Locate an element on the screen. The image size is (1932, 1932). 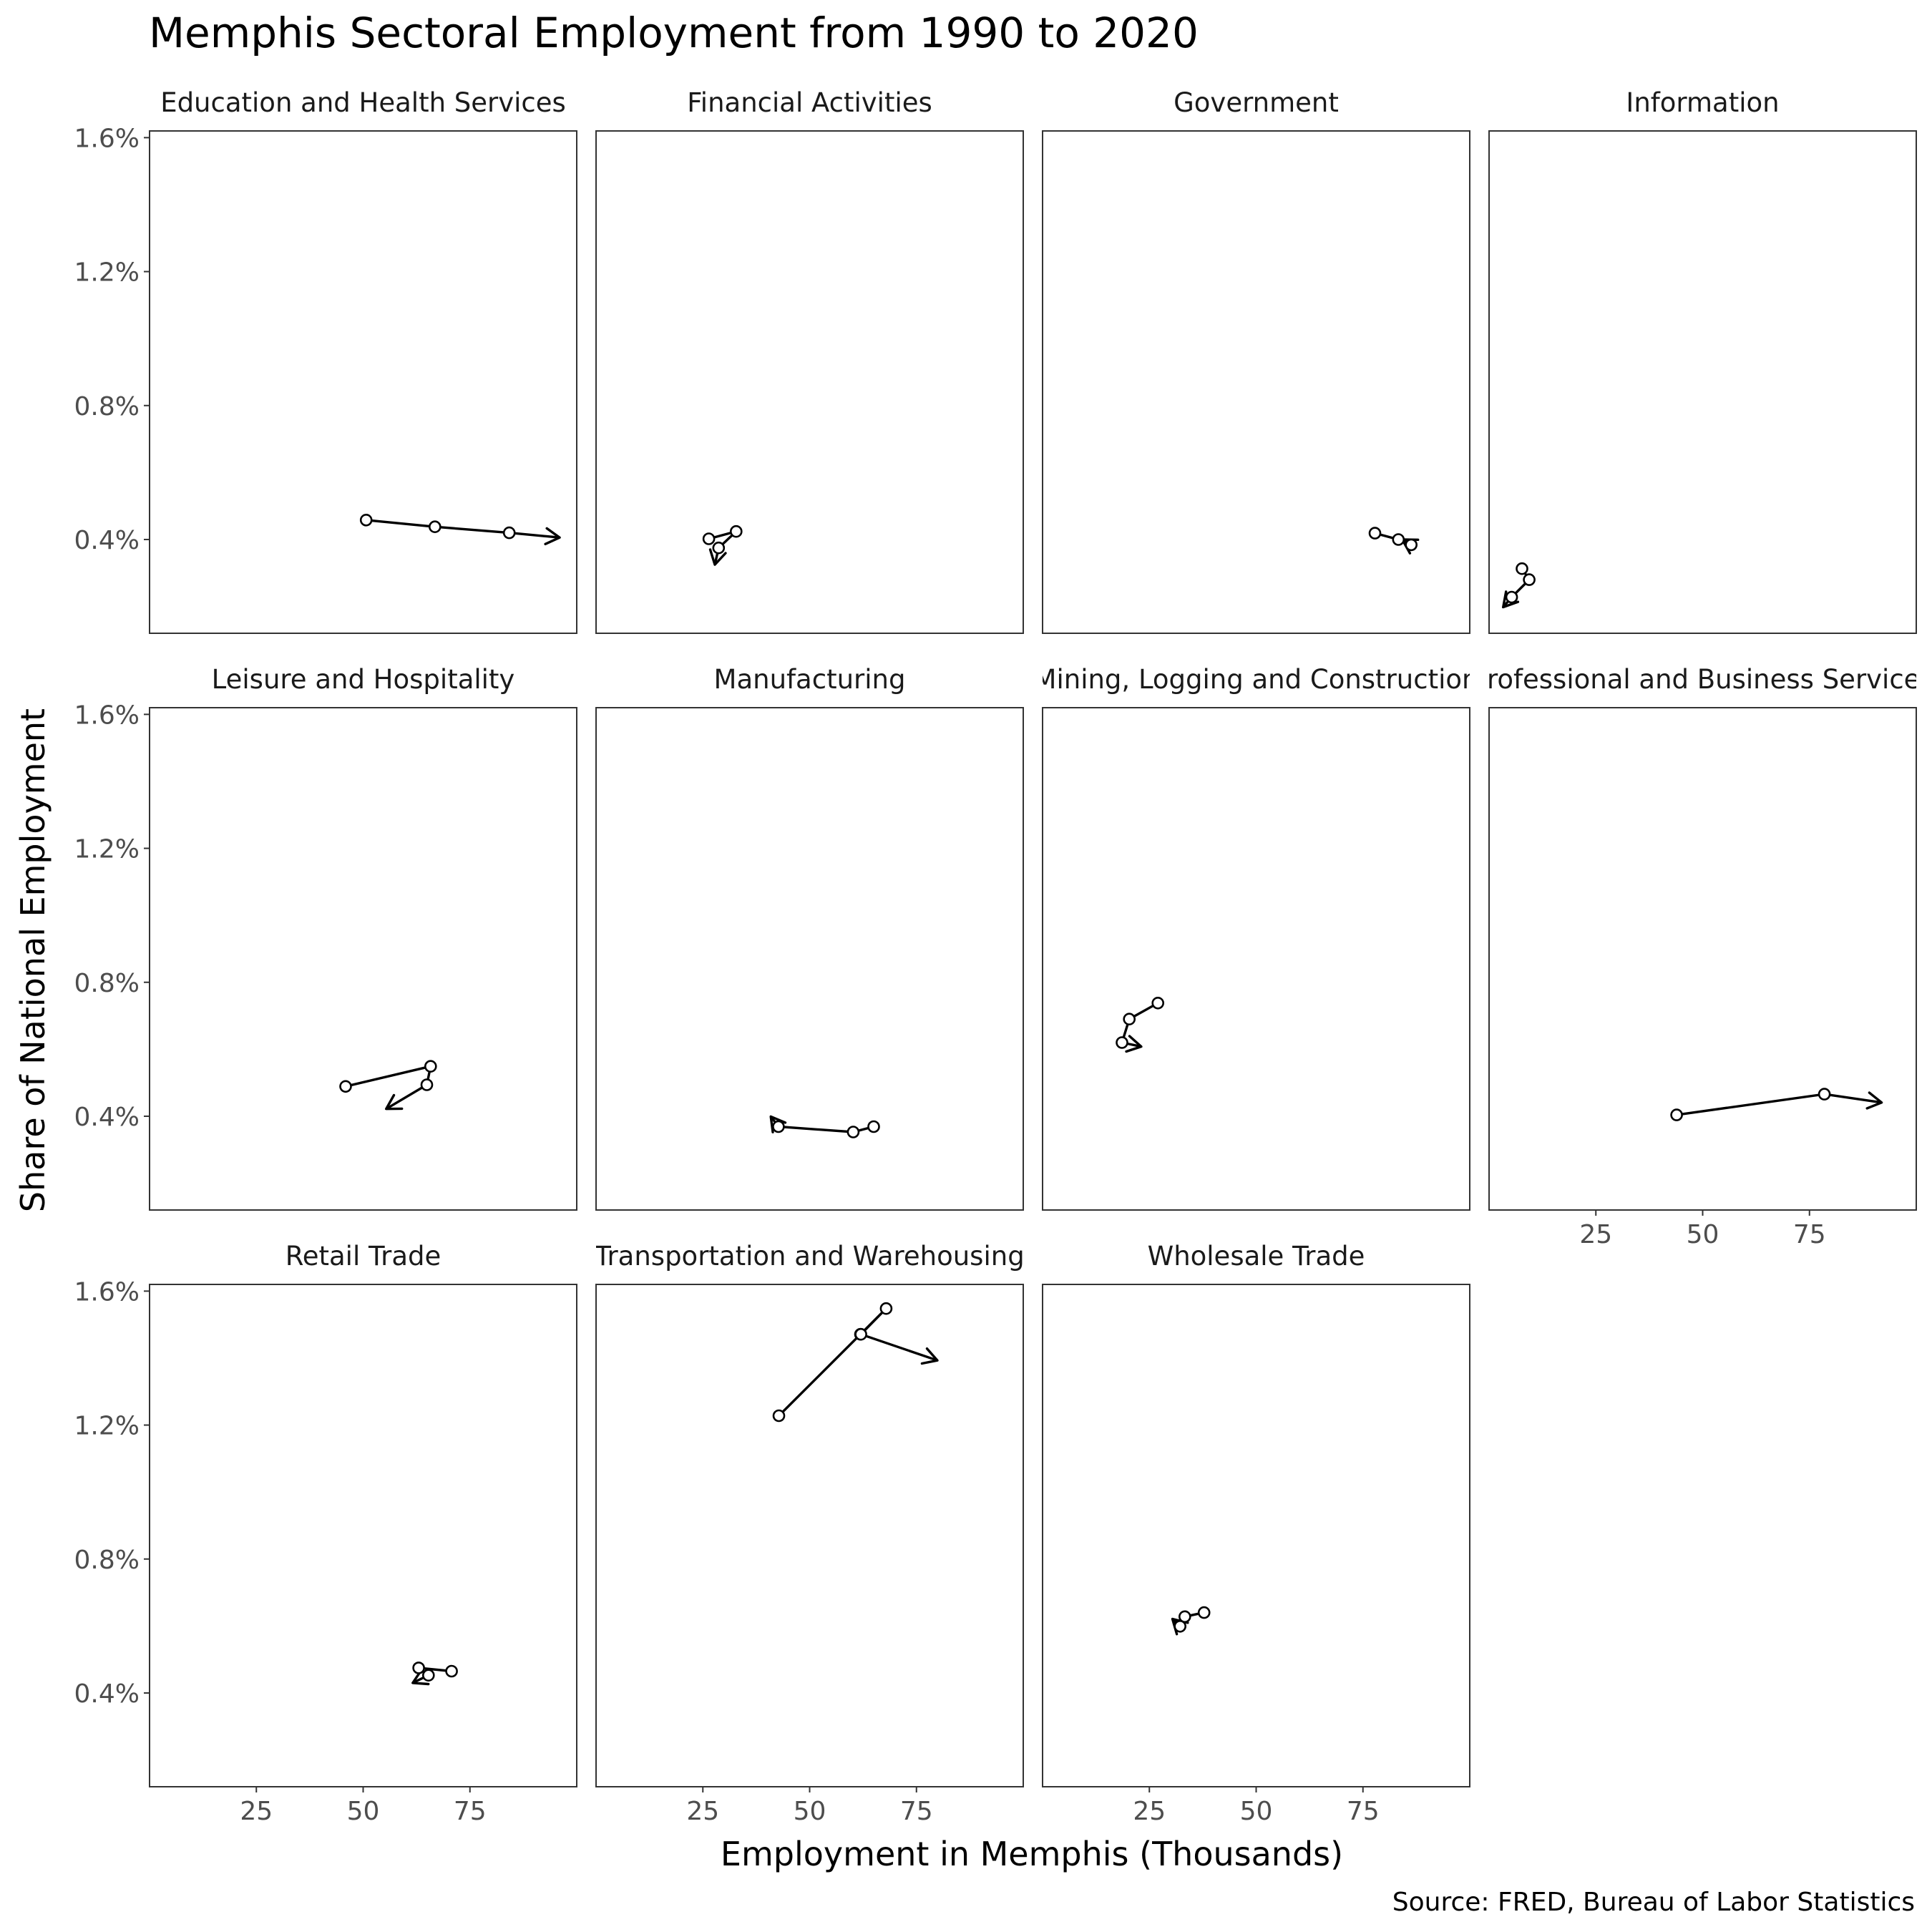
facet-retail-trade: Retail Trade 0.4% 0.8% 1.2% 1.6% 25 50 75 is located at coordinates (325, 1533).